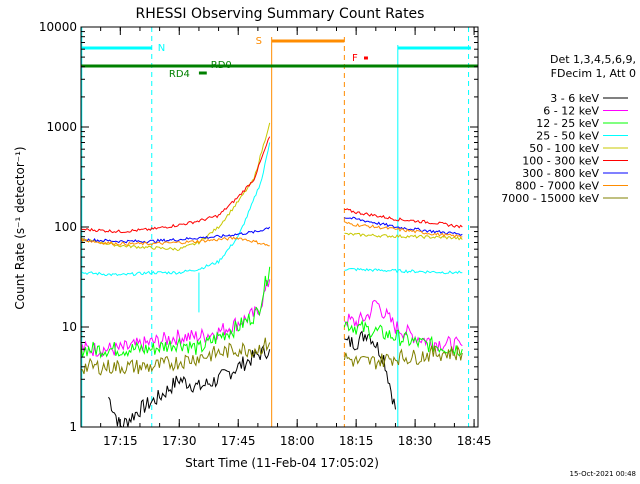  I want to click on y-tick-label: 1, so click(73, 427).